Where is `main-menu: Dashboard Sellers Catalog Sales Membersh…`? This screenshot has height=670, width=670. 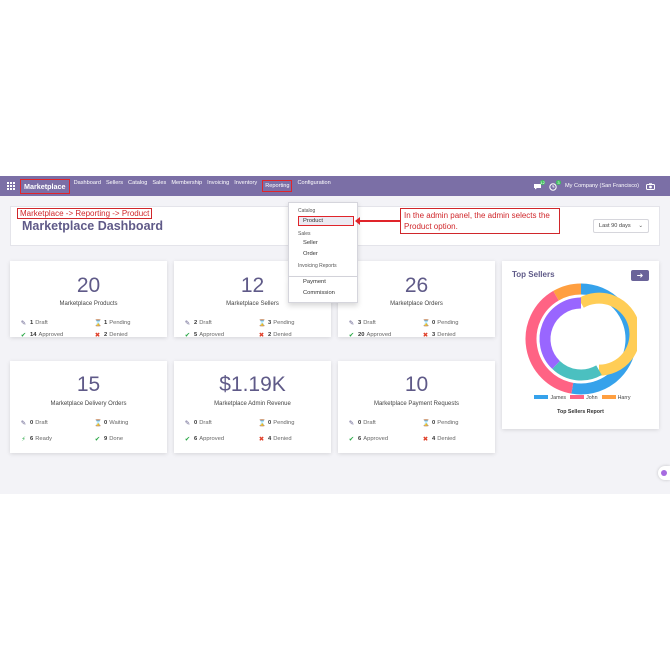 main-menu: Dashboard Sellers Catalog Sales Membersh… is located at coordinates (205, 186).